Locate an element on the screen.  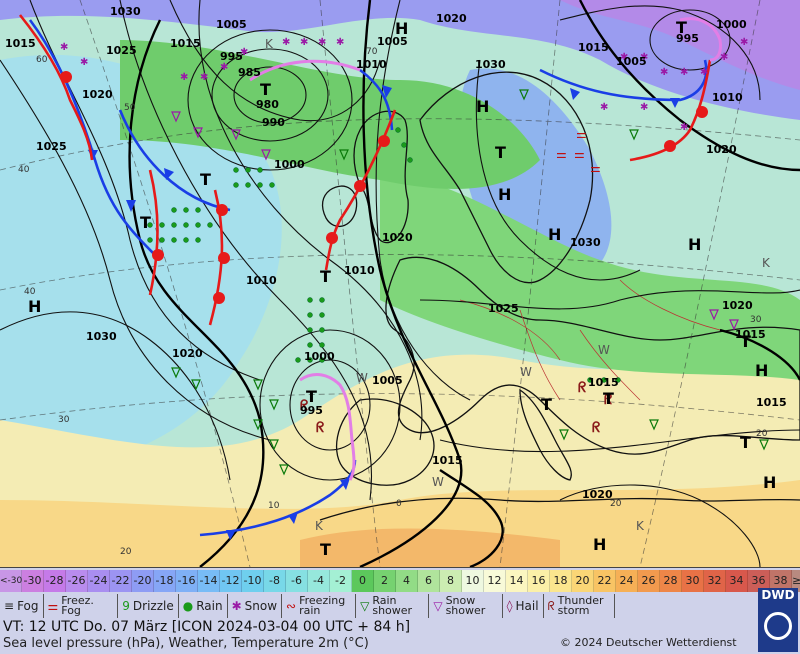
copyright-notice: © 2024 Deutscher Wetterdienst is located at coordinates (648, 642).